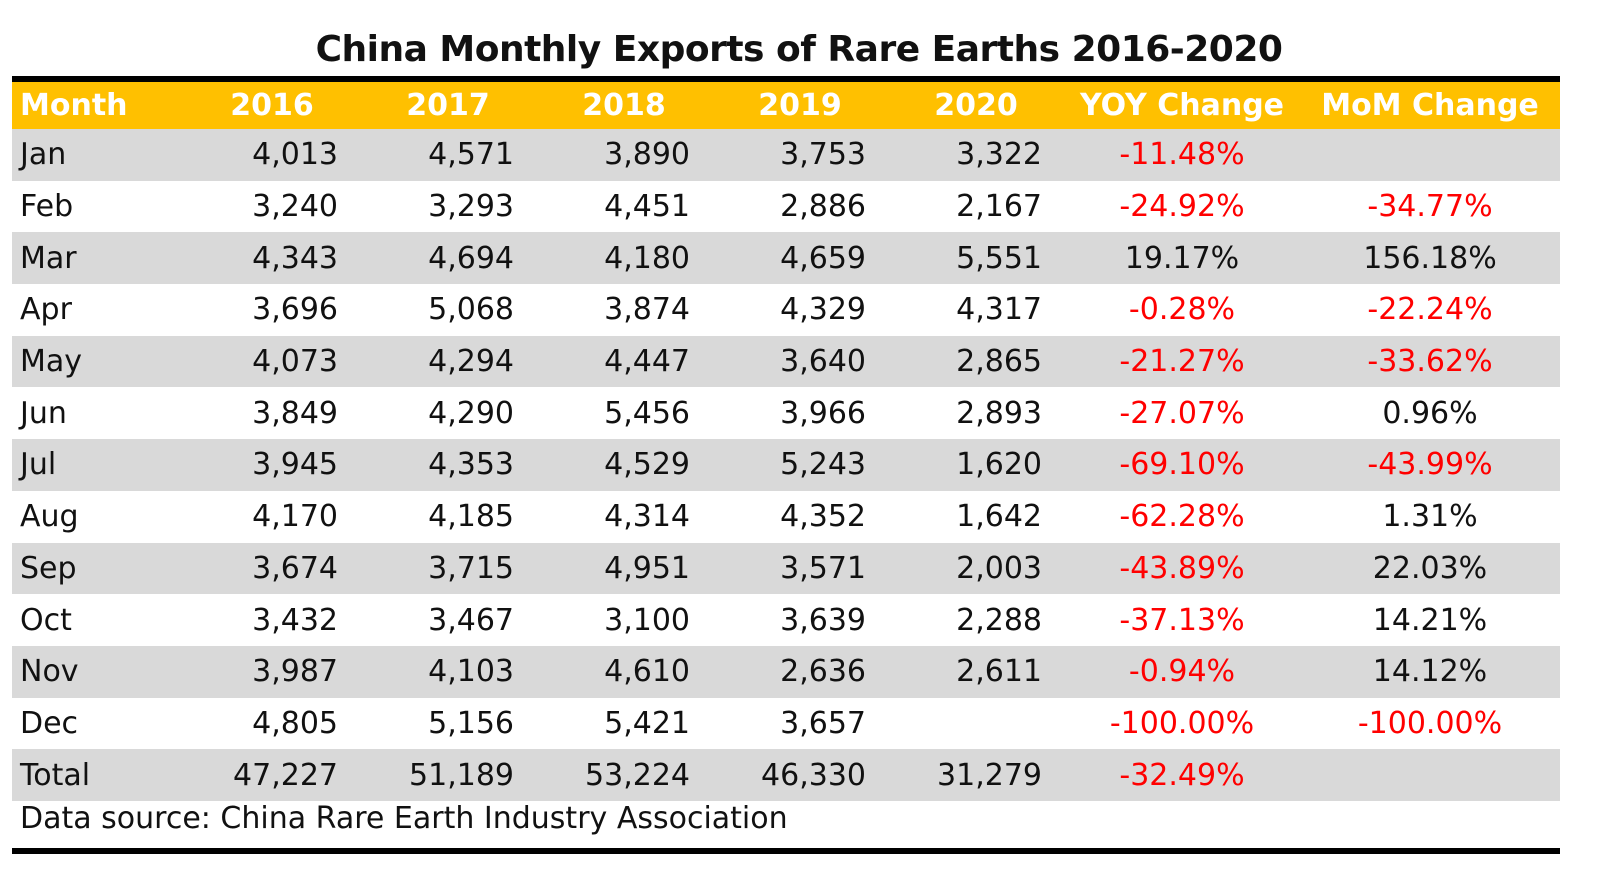 Image resolution: width=1598 pixels, height=894 pixels. I want to click on cell-2017: 3,293, so click(471, 207).